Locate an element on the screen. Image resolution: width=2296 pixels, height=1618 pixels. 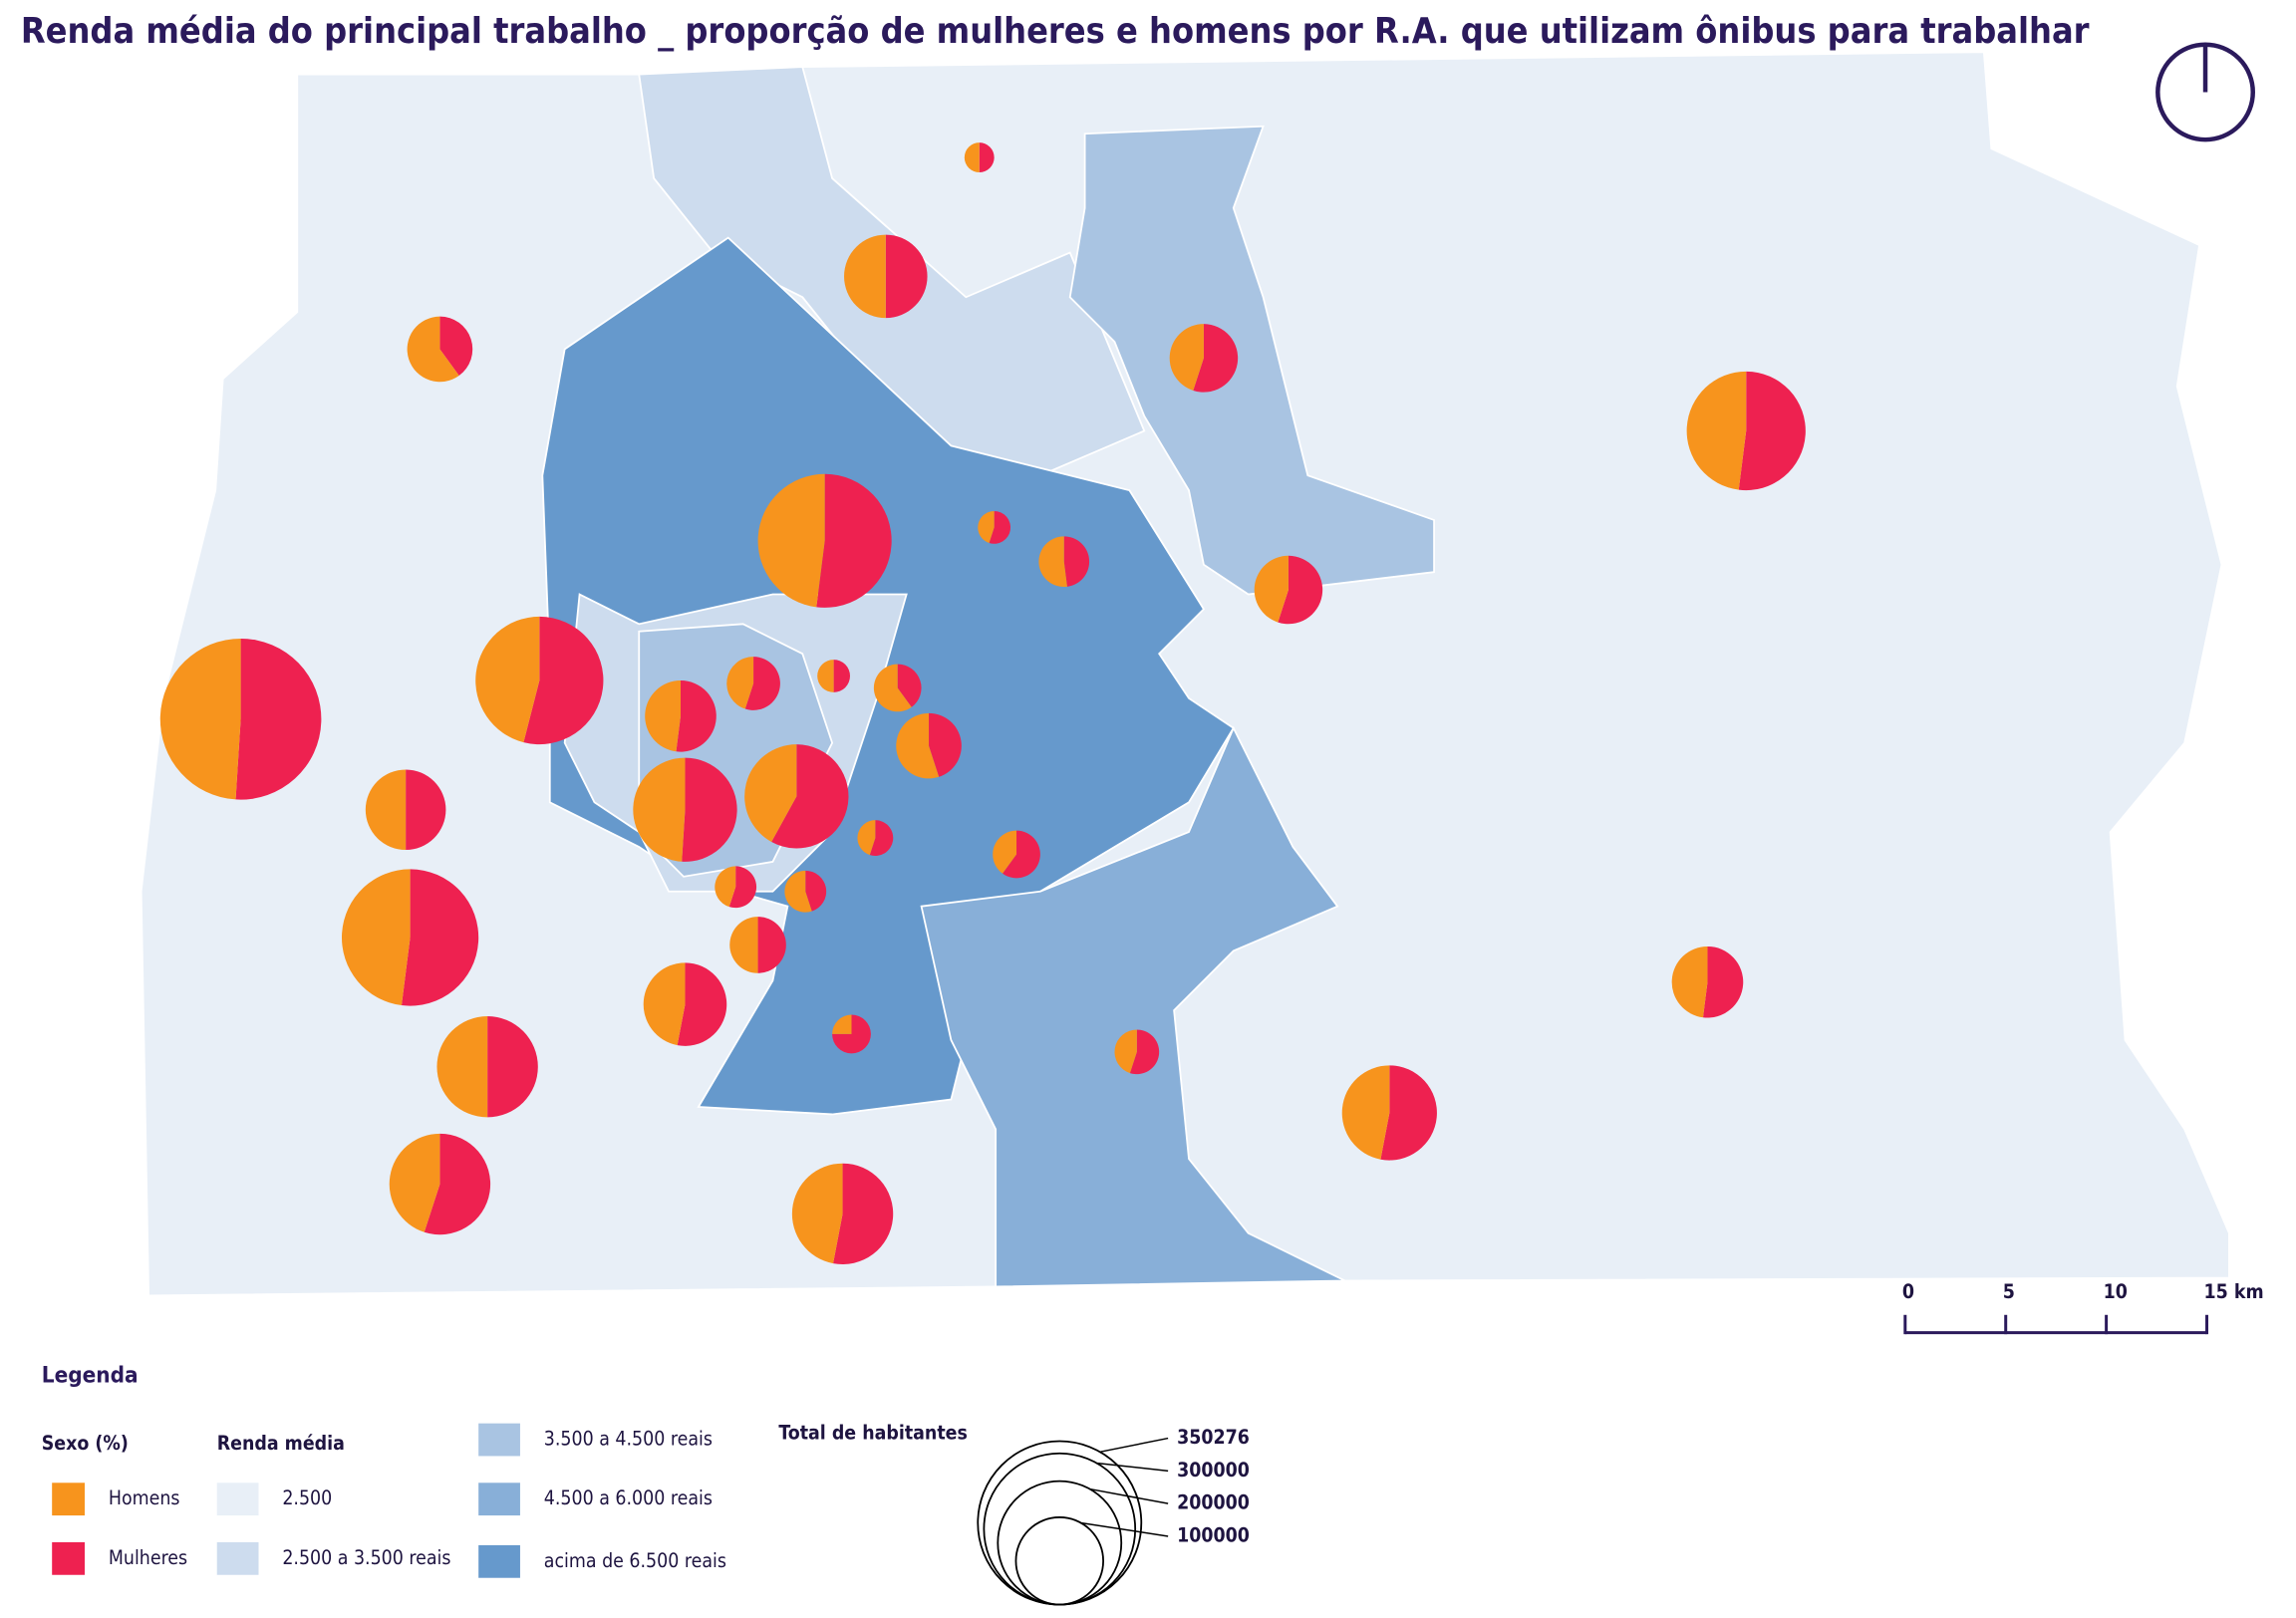
renda-title: Renda média is located at coordinates (281, 1443).